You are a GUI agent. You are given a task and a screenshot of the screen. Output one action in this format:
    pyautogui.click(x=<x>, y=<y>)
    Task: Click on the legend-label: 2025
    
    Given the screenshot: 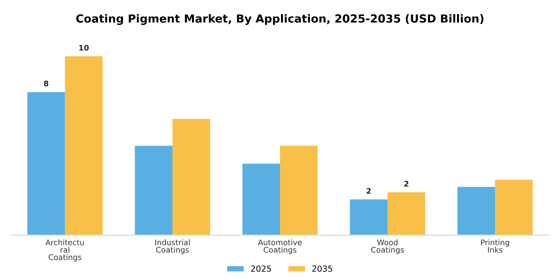 What is the action you would take?
    pyautogui.click(x=261, y=268)
    